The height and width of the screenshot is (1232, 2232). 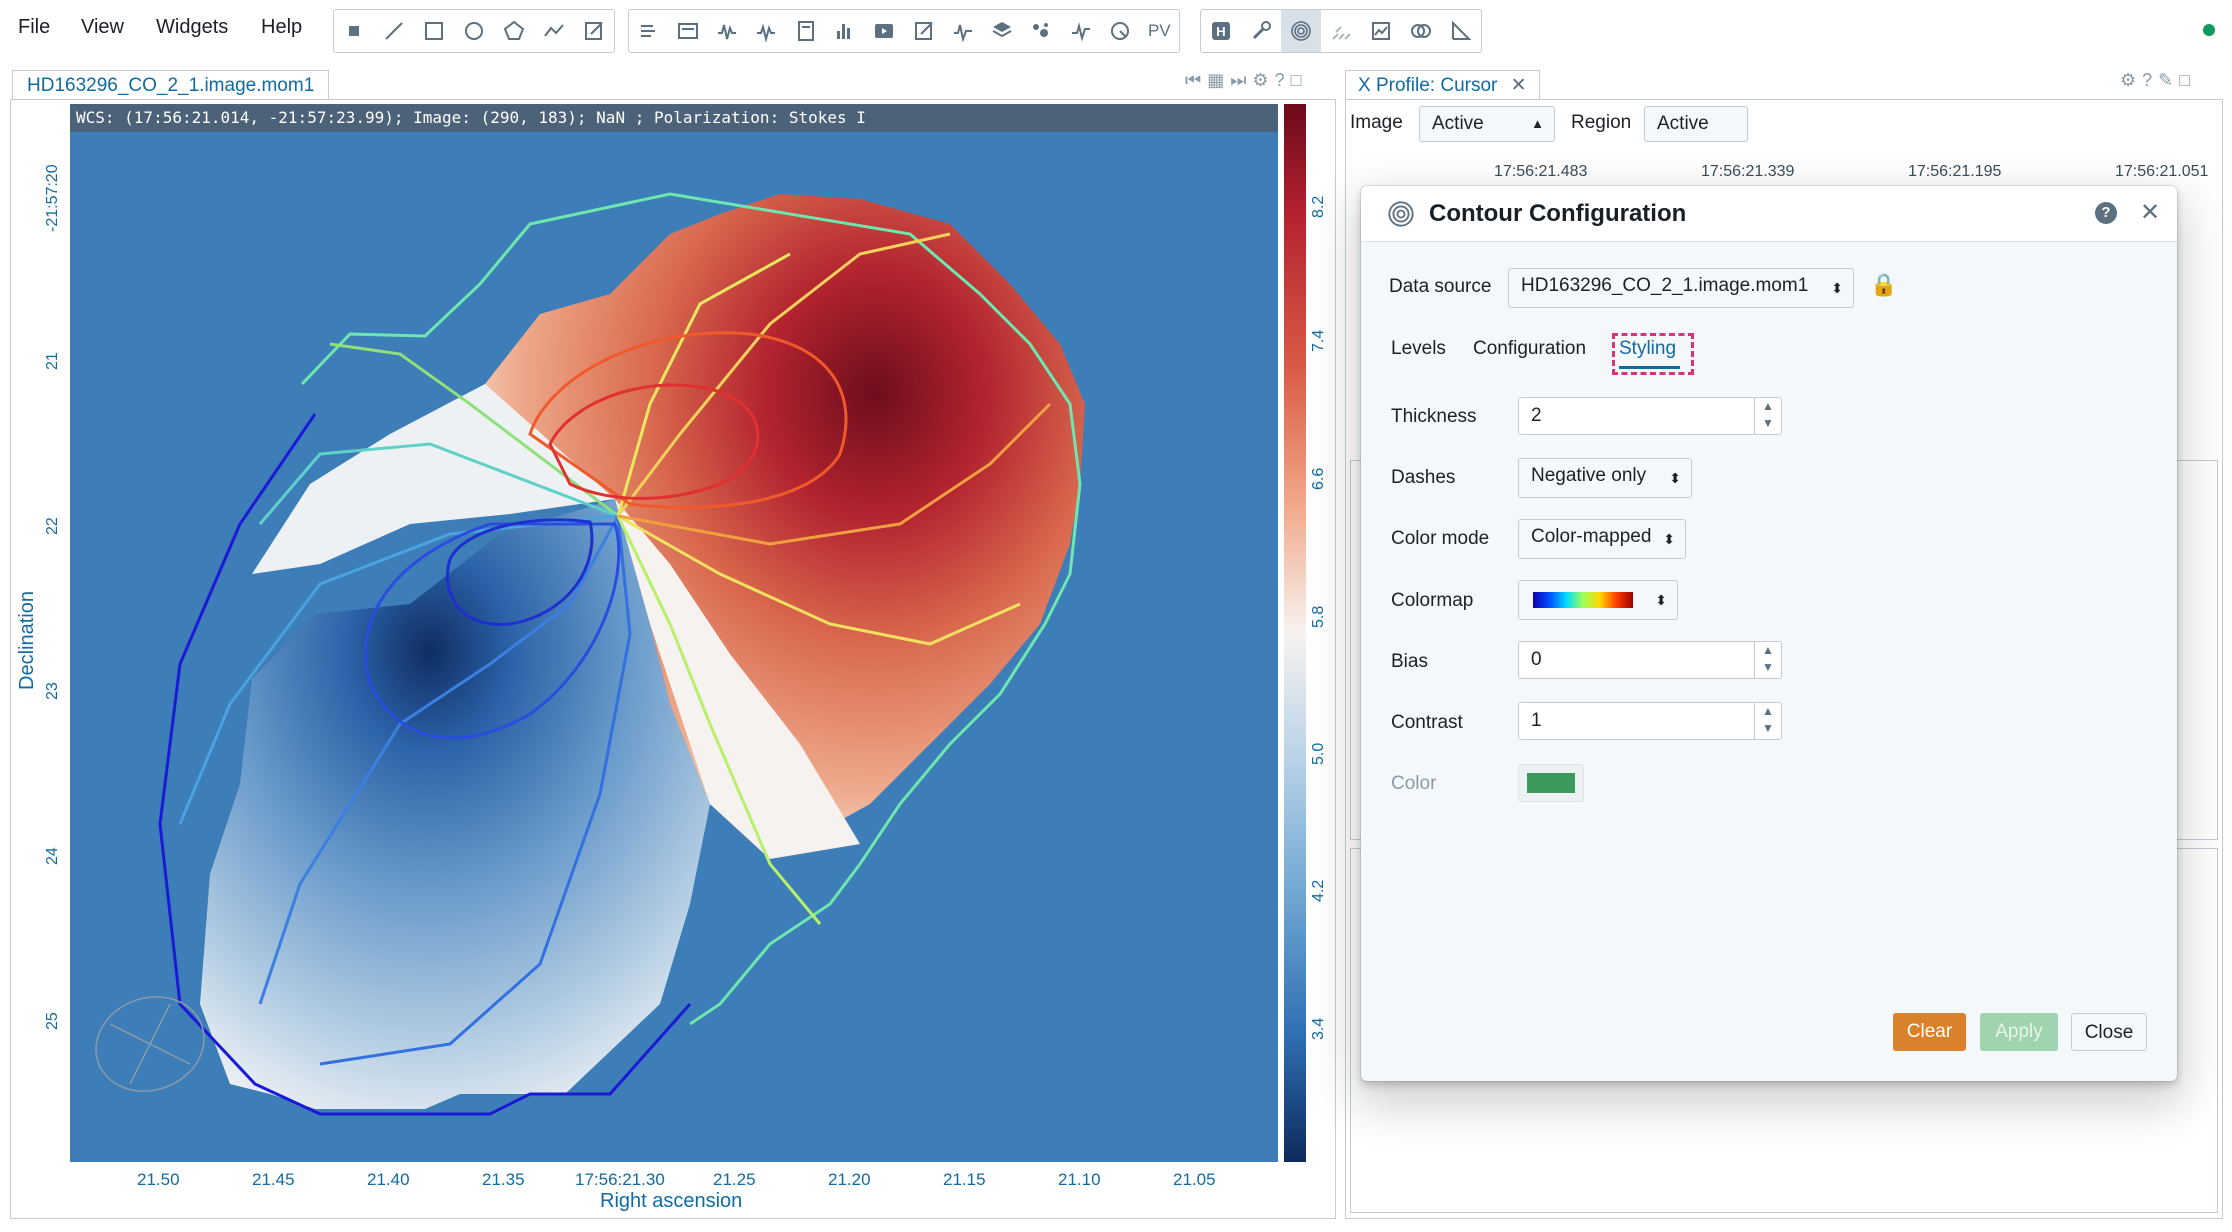 I want to click on image-panel-controls: ⏮ ▦ ⏭ ⚙ ? □, so click(x=1243, y=80).